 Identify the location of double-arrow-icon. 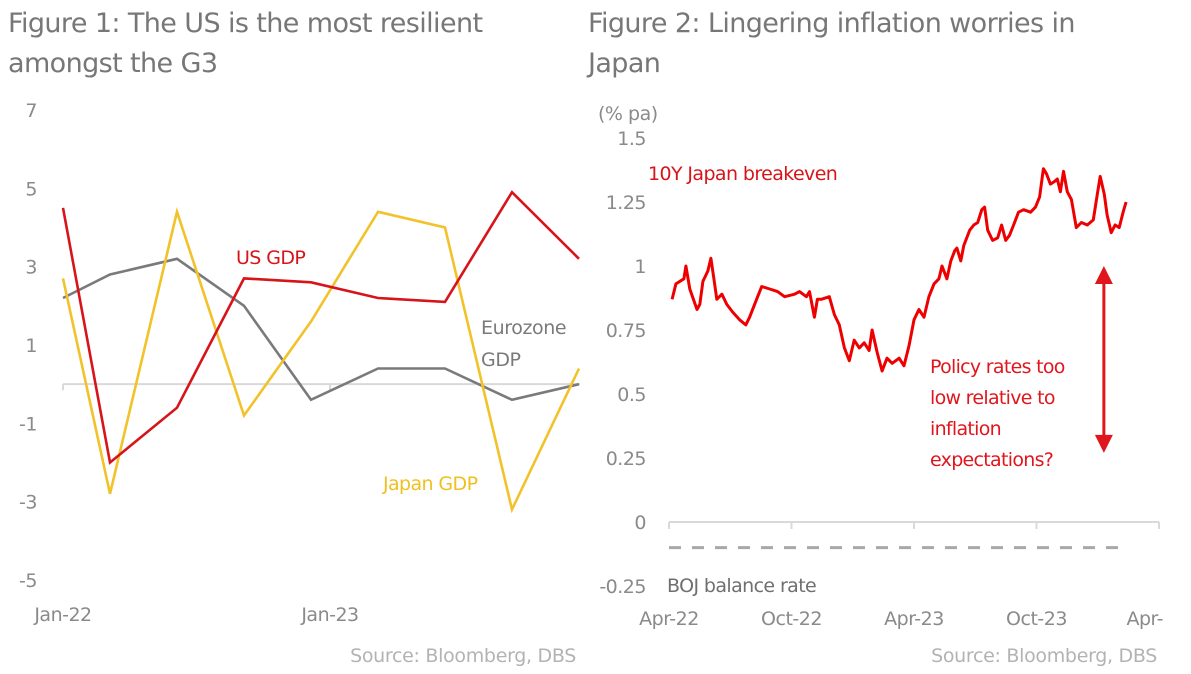
(1103, 359).